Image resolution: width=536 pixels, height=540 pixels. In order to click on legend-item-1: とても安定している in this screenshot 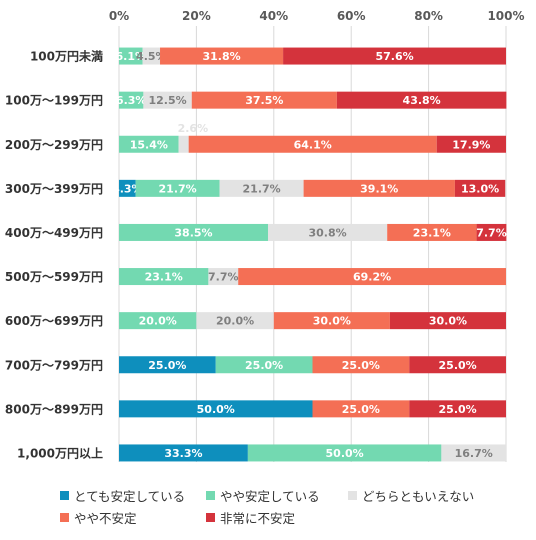, I will do `click(133, 495)`.